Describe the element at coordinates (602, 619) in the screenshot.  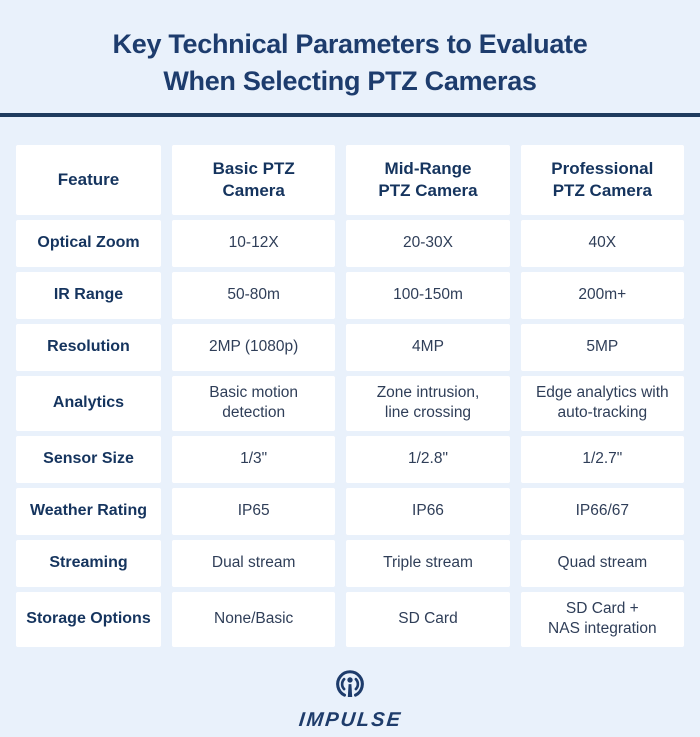
I see `table-cell: SD Card + NAS integration` at that location.